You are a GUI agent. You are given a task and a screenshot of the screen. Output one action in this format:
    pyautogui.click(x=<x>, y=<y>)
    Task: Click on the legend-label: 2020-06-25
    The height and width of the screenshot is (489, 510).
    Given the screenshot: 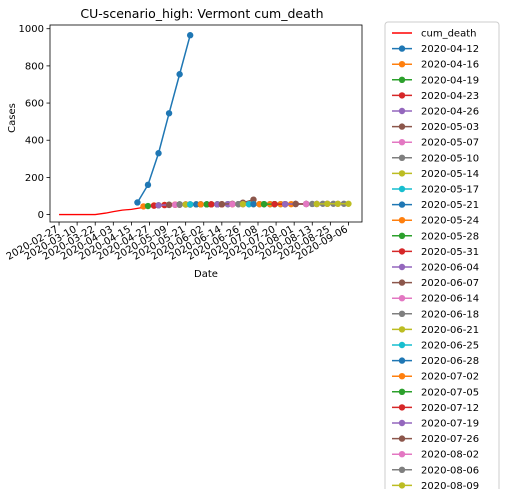 What is the action you would take?
    pyautogui.click(x=450, y=346)
    